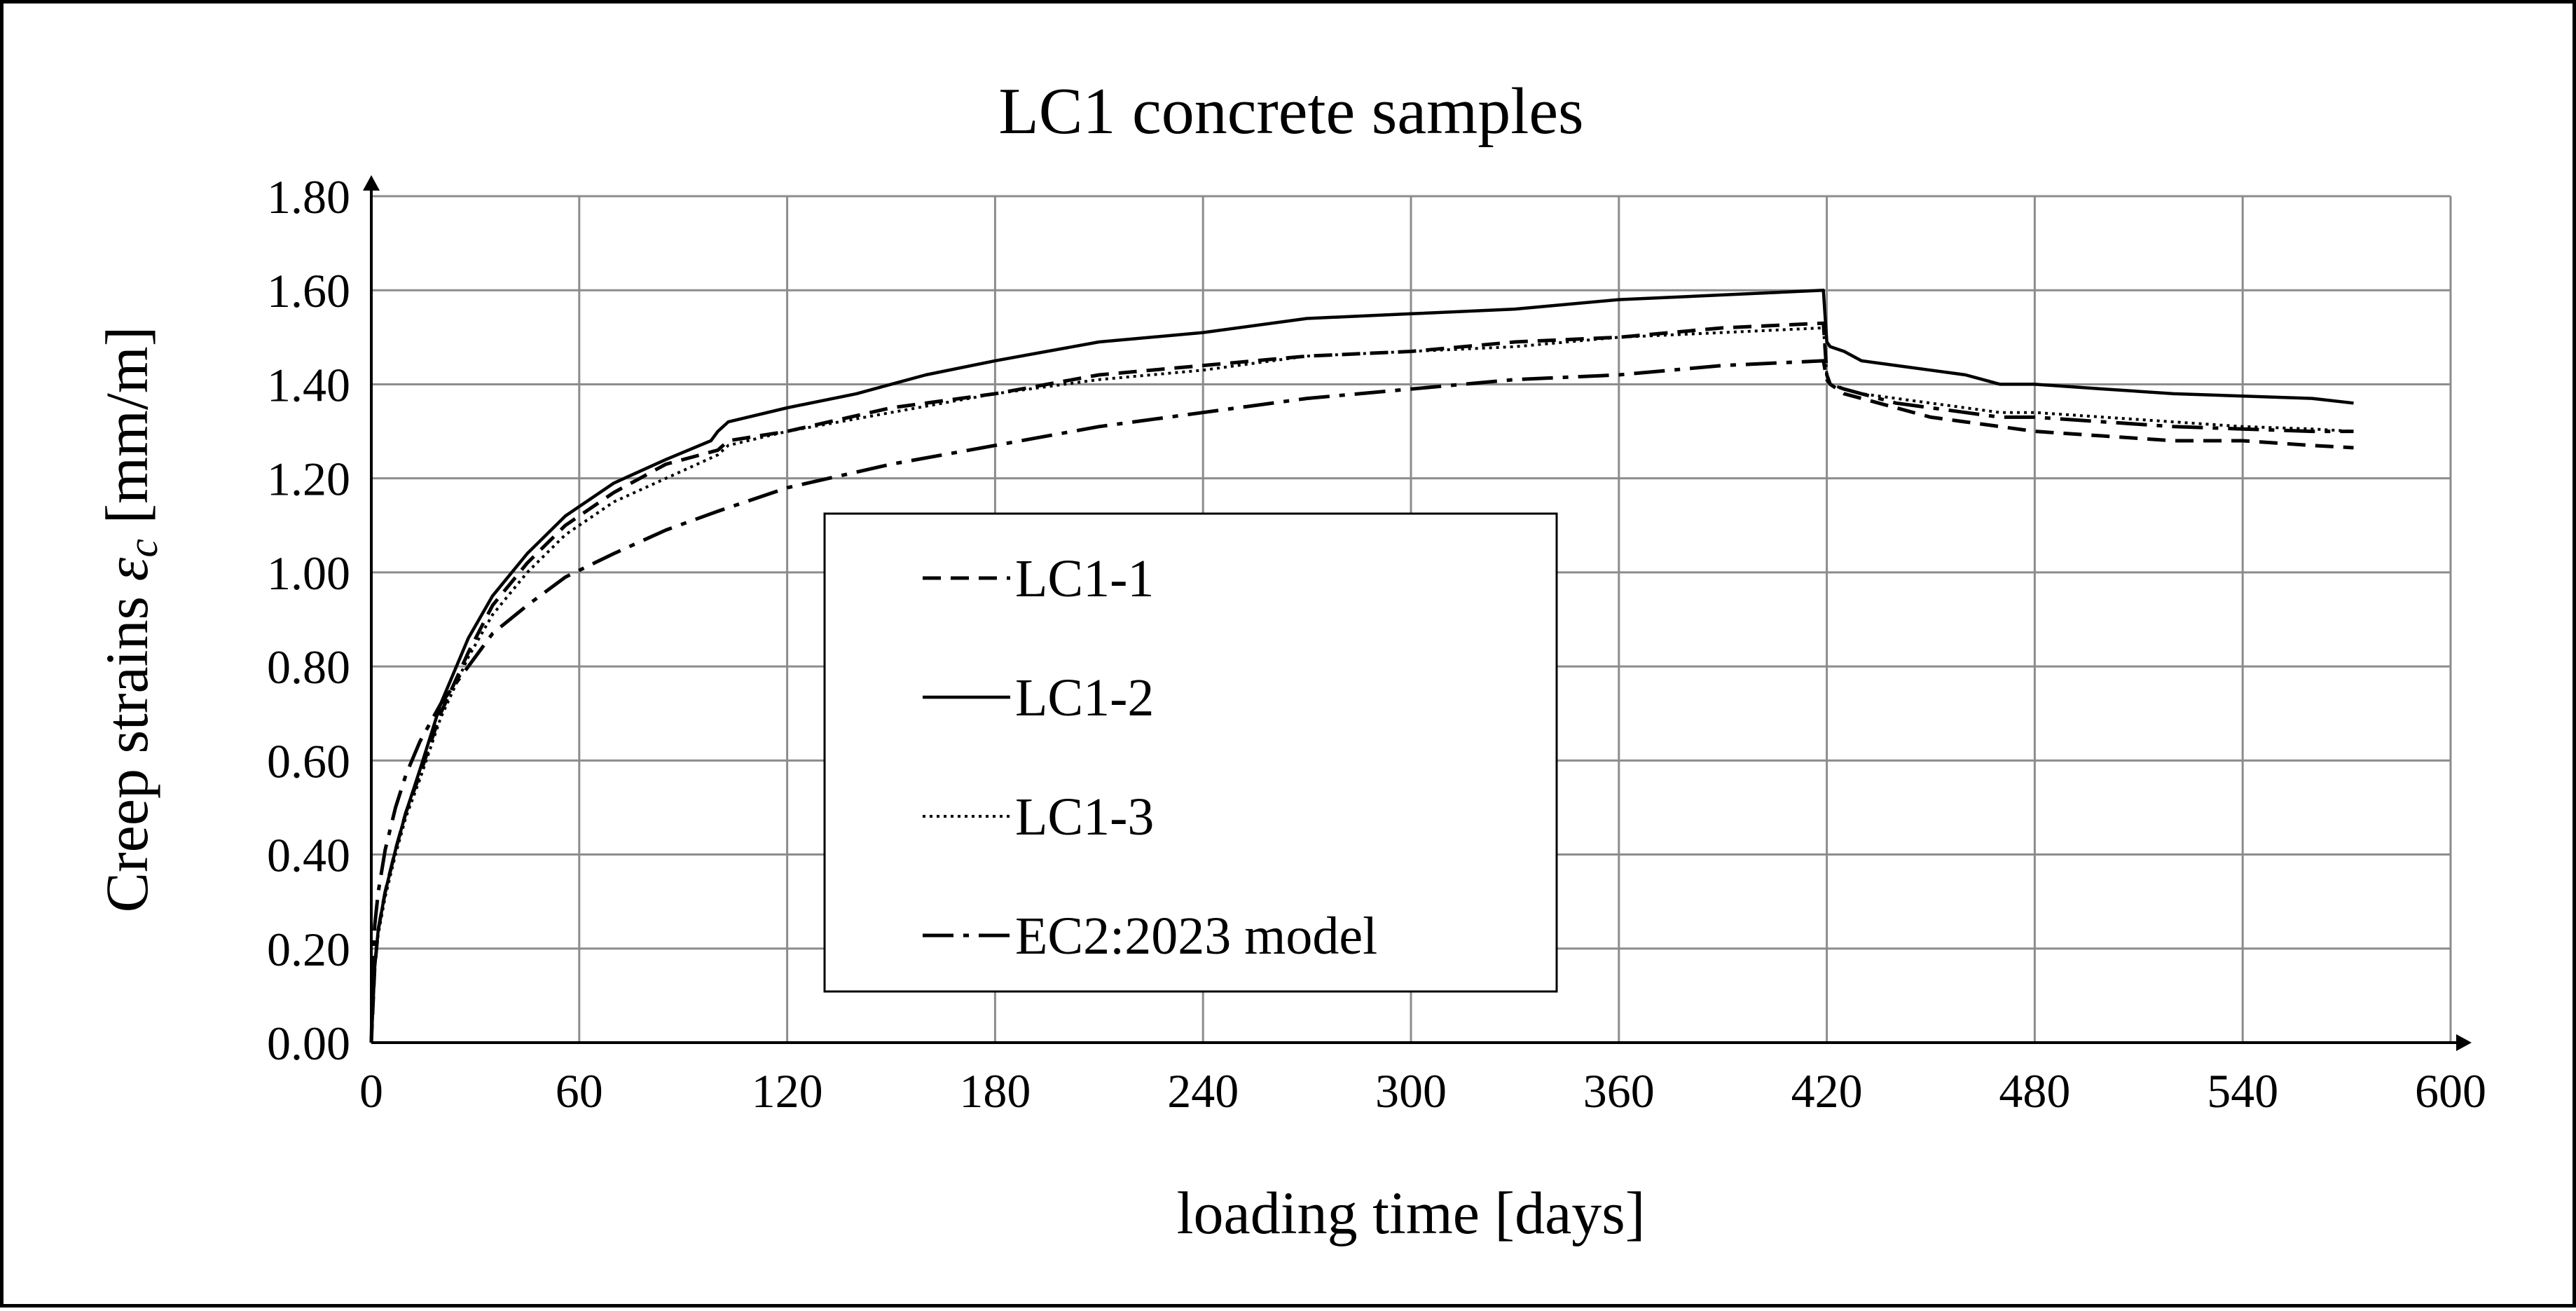 This screenshot has height=1311, width=2576. I want to click on legend-label-3: LC1-3, so click(1084, 817).